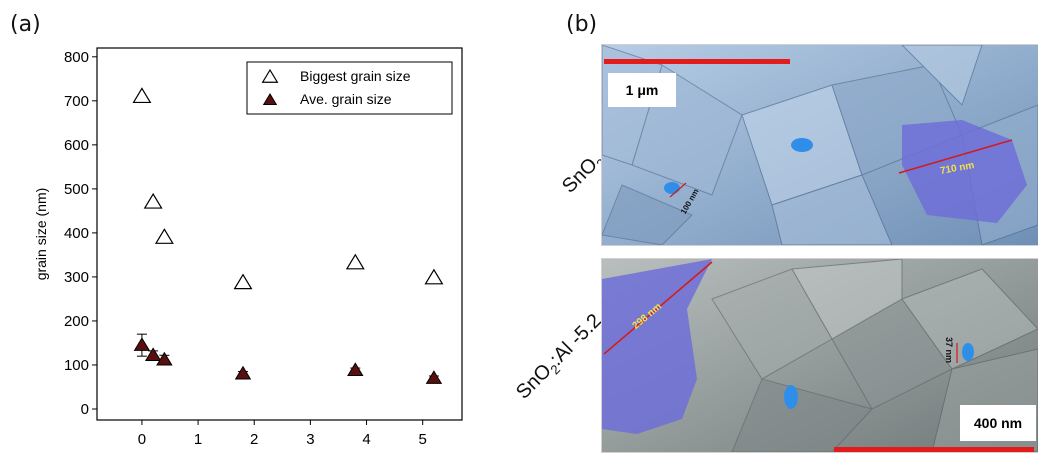  Describe the element at coordinates (25, 24) in the screenshot. I see `panel-a-label: (a)` at that location.